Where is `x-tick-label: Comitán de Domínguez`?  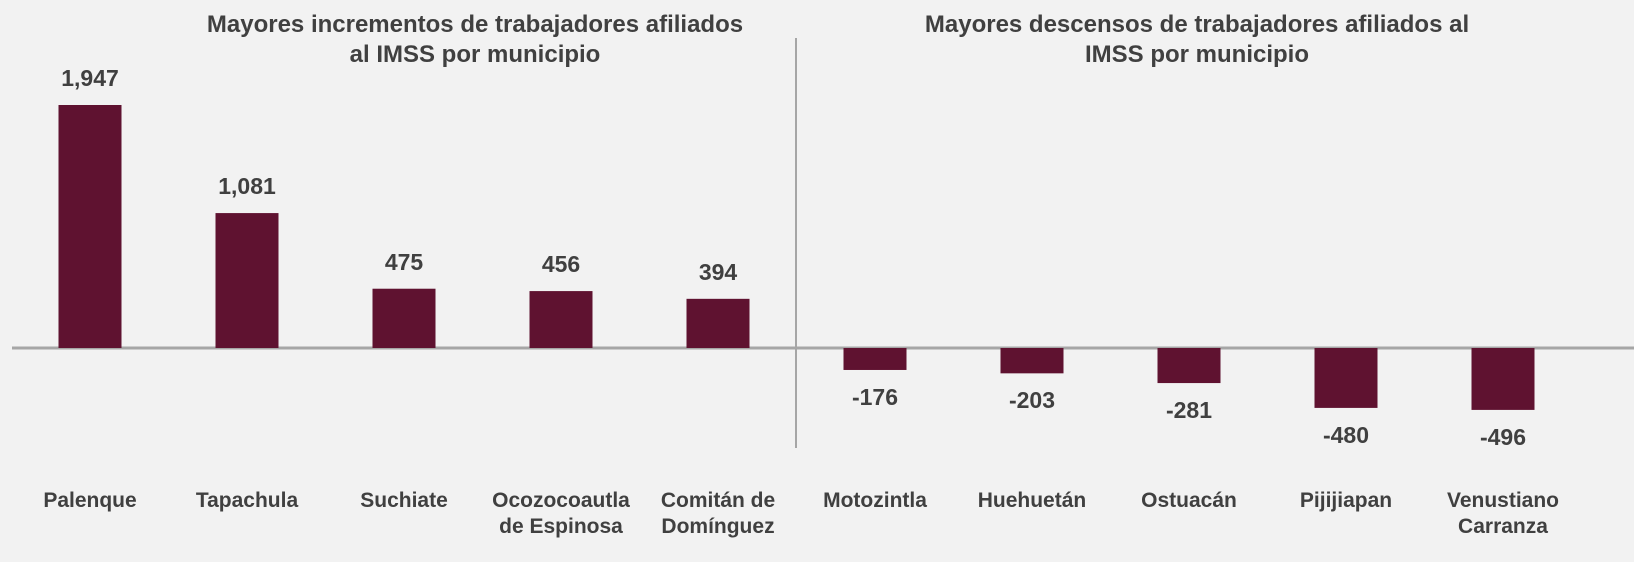 x-tick-label: Comitán de Domínguez is located at coordinates (718, 513).